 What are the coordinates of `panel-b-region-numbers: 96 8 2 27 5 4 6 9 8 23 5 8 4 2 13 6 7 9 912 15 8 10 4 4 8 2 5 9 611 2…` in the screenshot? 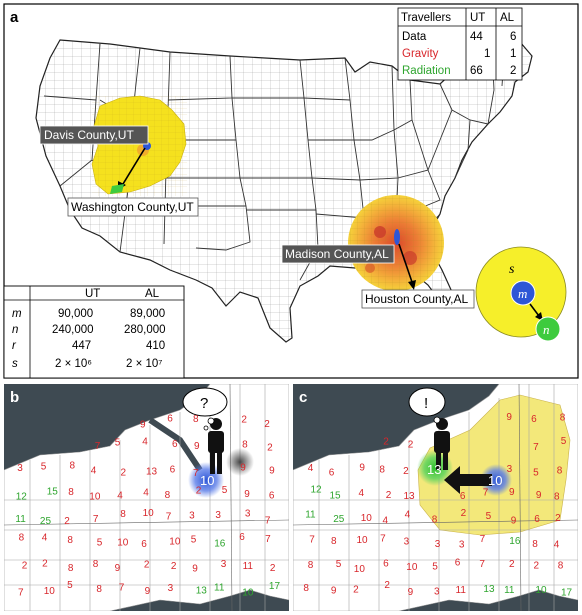 It's located at (147, 506).